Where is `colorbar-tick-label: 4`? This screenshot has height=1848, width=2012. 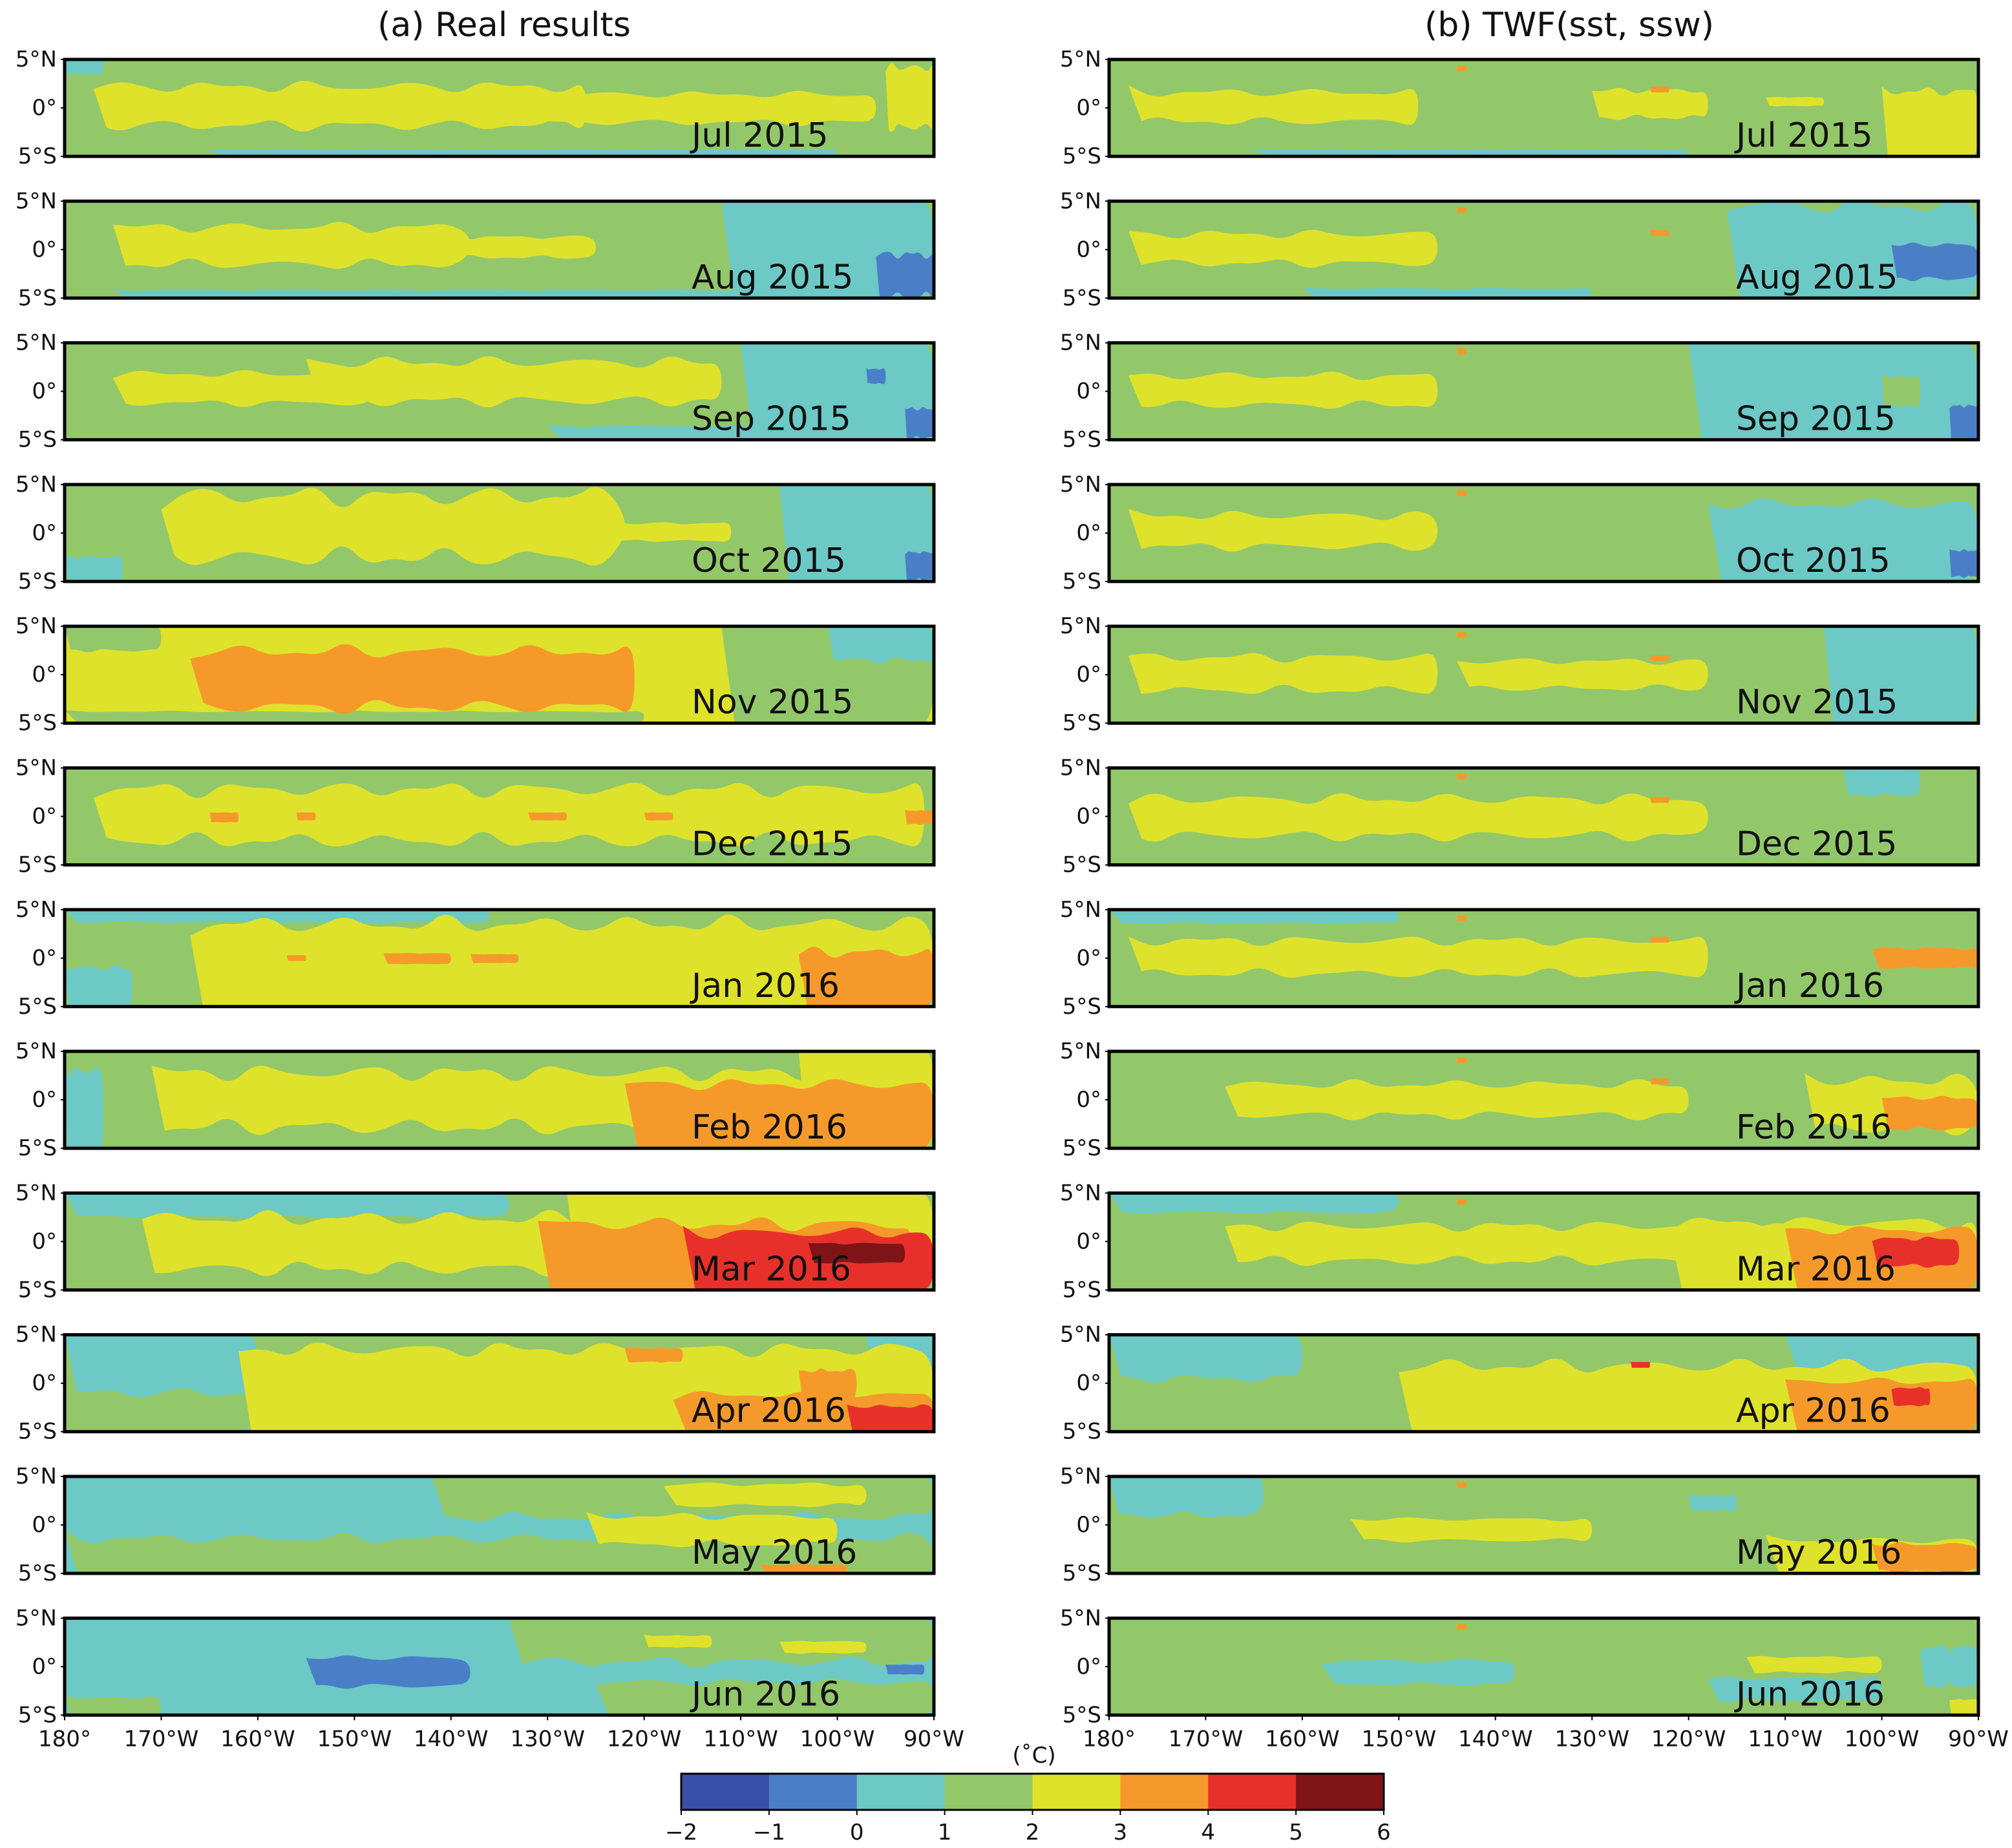
colorbar-tick-label: 4 is located at coordinates (1208, 1833).